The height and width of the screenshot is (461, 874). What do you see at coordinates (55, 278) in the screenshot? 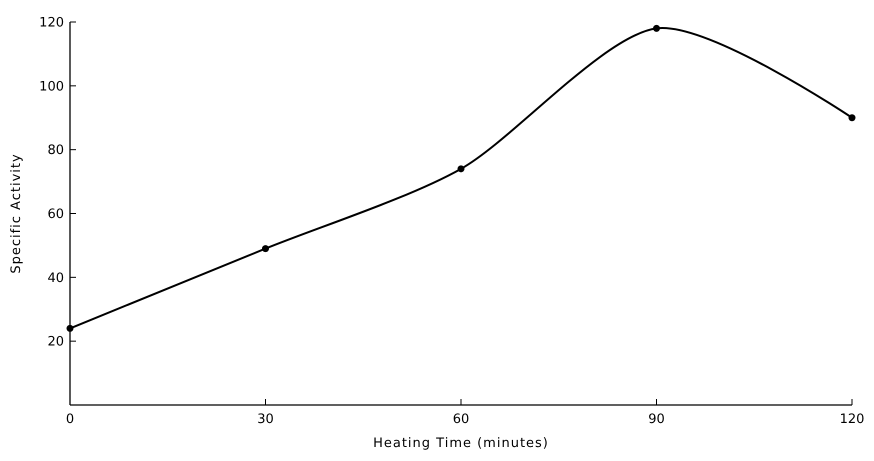
I see `y-tick-label: 40` at bounding box center [55, 278].